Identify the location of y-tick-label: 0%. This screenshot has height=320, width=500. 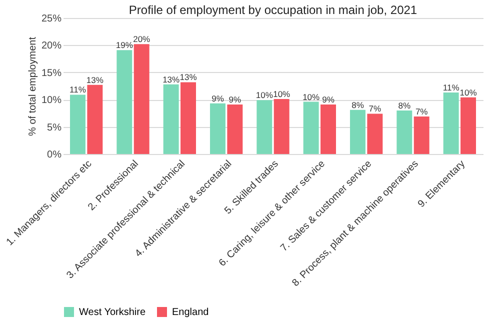
(54, 155).